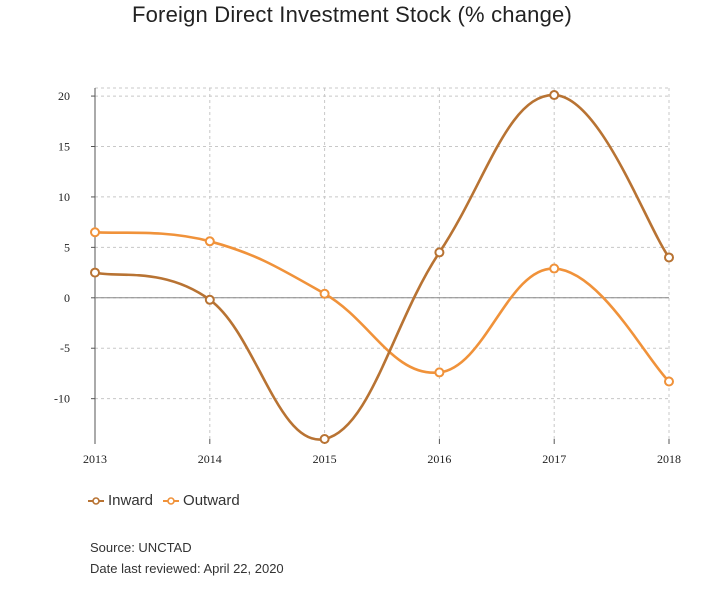  What do you see at coordinates (210, 459) in the screenshot?
I see `x-tick-label: 2014` at bounding box center [210, 459].